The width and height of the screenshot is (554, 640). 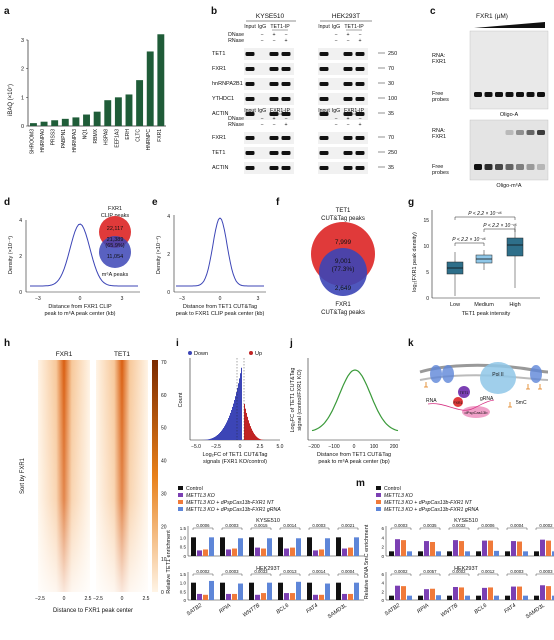 What do you see at coordinates (115, 209) in the screenshot?
I see `panel-d-venn-title-1: FXR1` at bounding box center [115, 209].